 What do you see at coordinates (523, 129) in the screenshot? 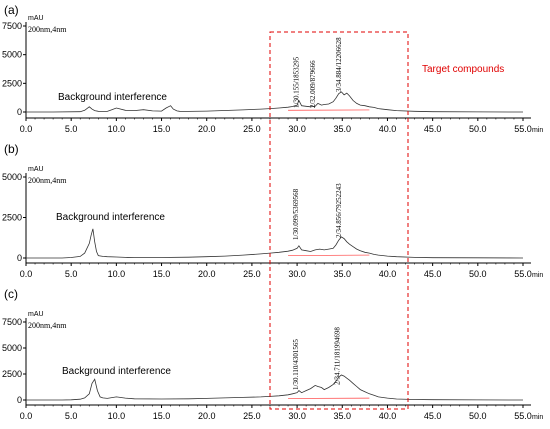
I see `panel-a-x-tick-label: 55.0` at bounding box center [523, 129].